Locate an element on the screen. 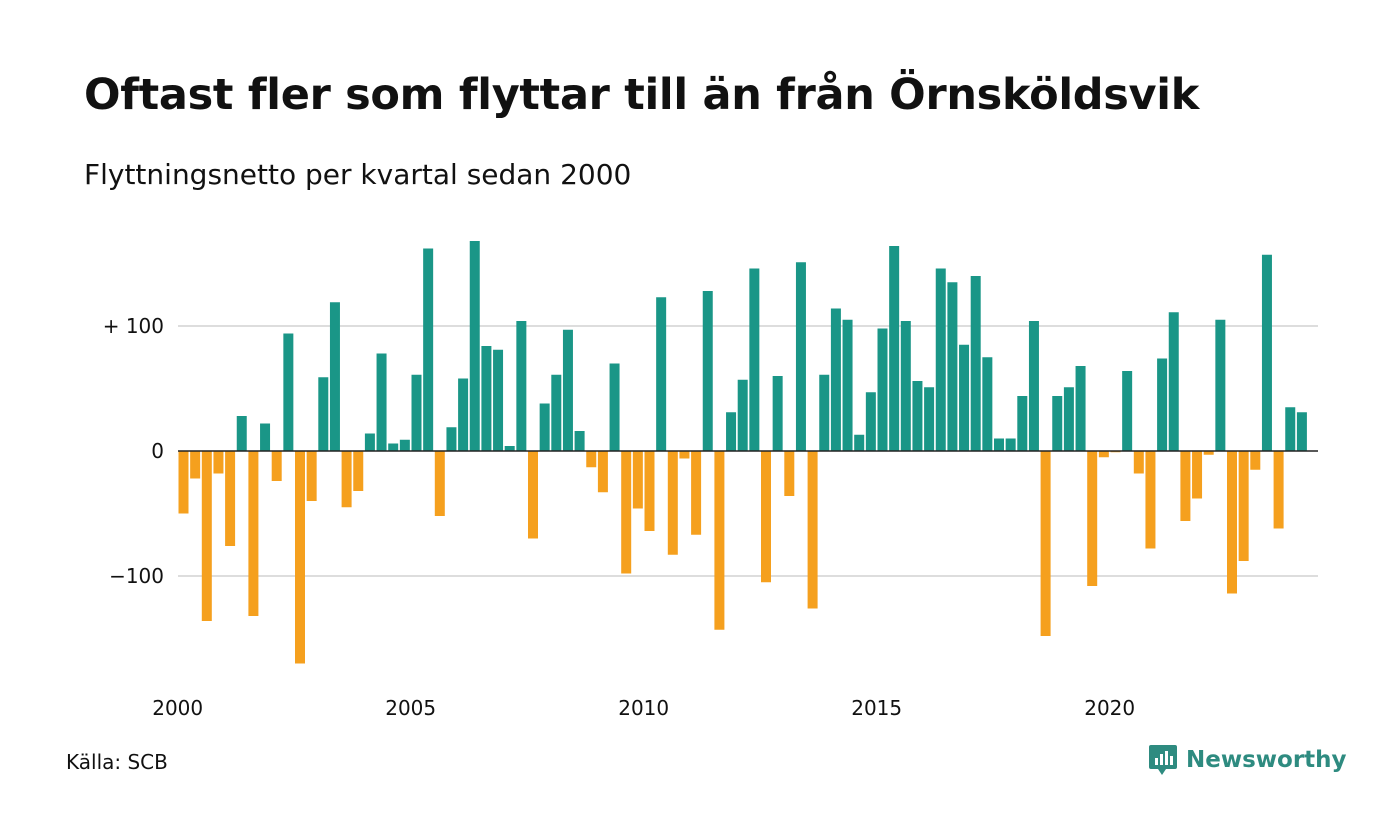 This screenshot has height=840, width=1400. brand-logo: Newsworthy is located at coordinates (1247, 760).